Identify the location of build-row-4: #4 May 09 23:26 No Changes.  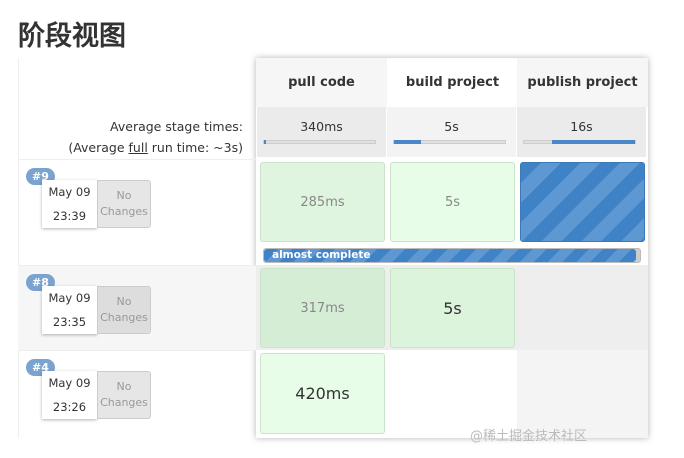
(137, 392).